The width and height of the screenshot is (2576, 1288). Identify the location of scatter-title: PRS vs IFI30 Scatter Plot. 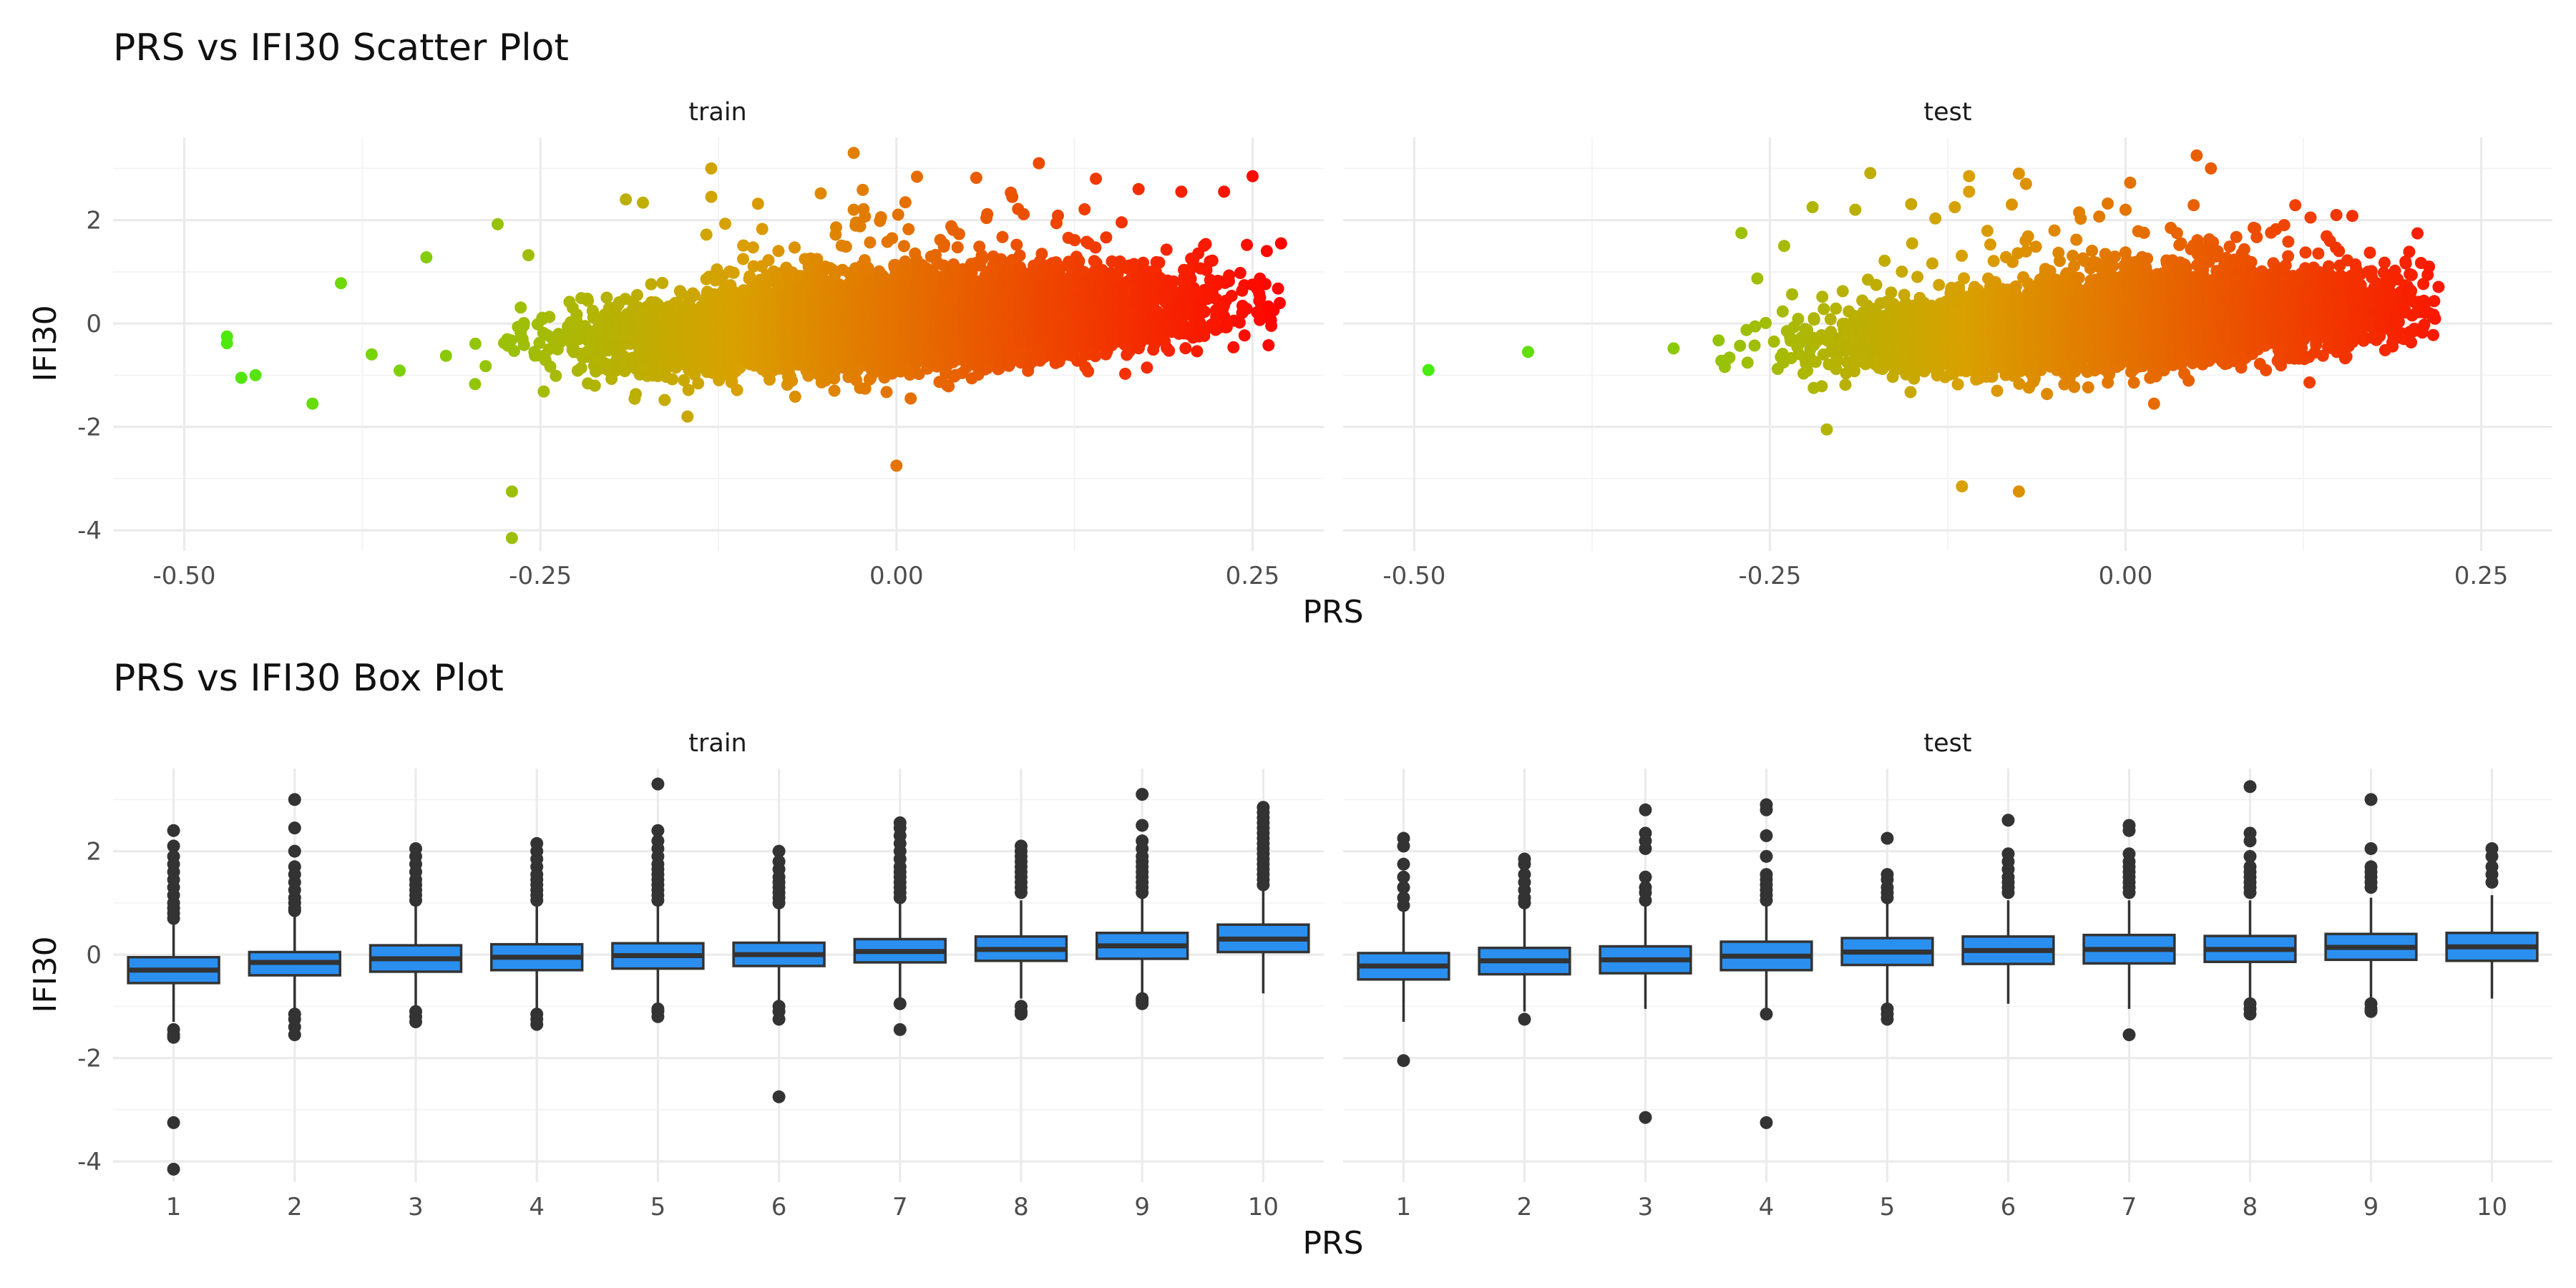
(341, 48).